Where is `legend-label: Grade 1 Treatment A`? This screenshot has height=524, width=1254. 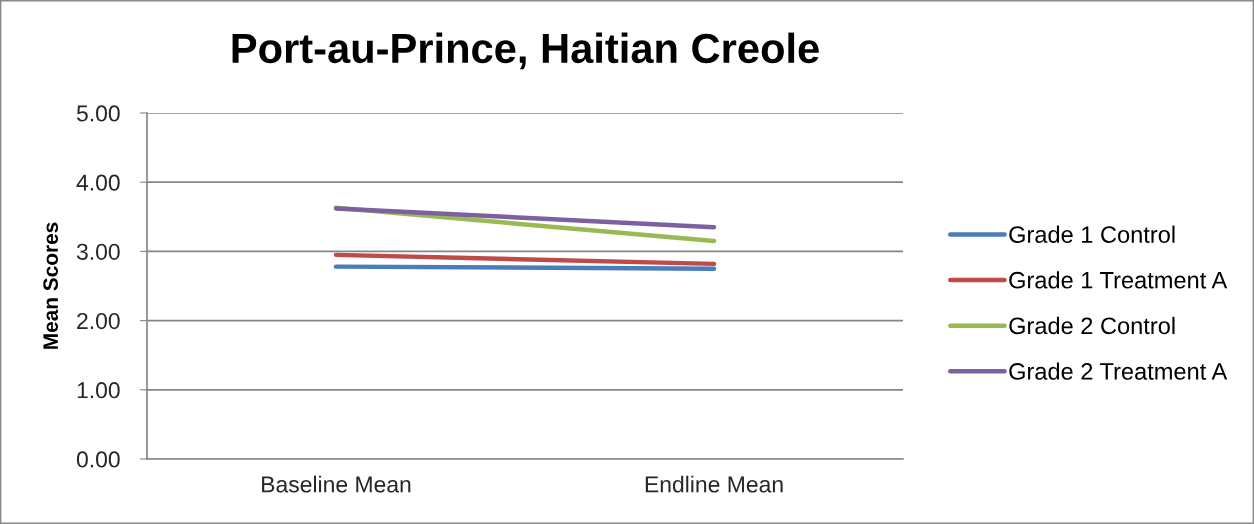
legend-label: Grade 1 Treatment A is located at coordinates (1118, 280).